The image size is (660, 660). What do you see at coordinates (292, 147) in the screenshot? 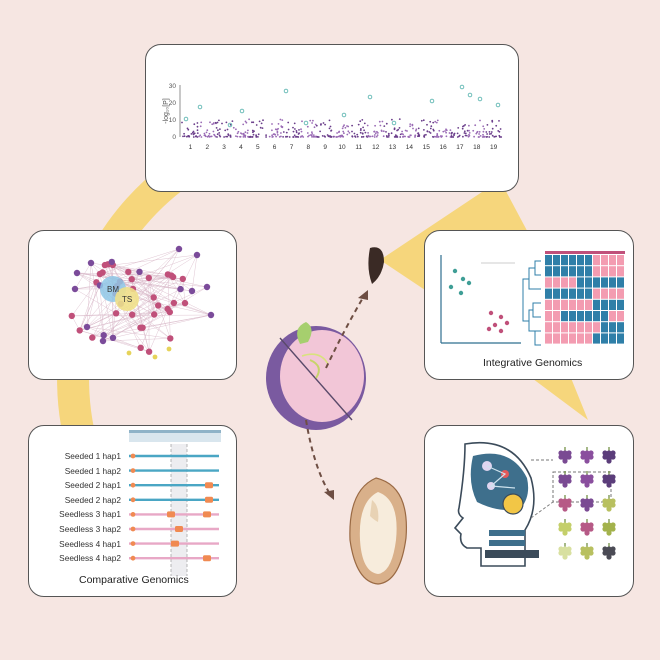
I see `chromosome-label: 7` at bounding box center [292, 147].